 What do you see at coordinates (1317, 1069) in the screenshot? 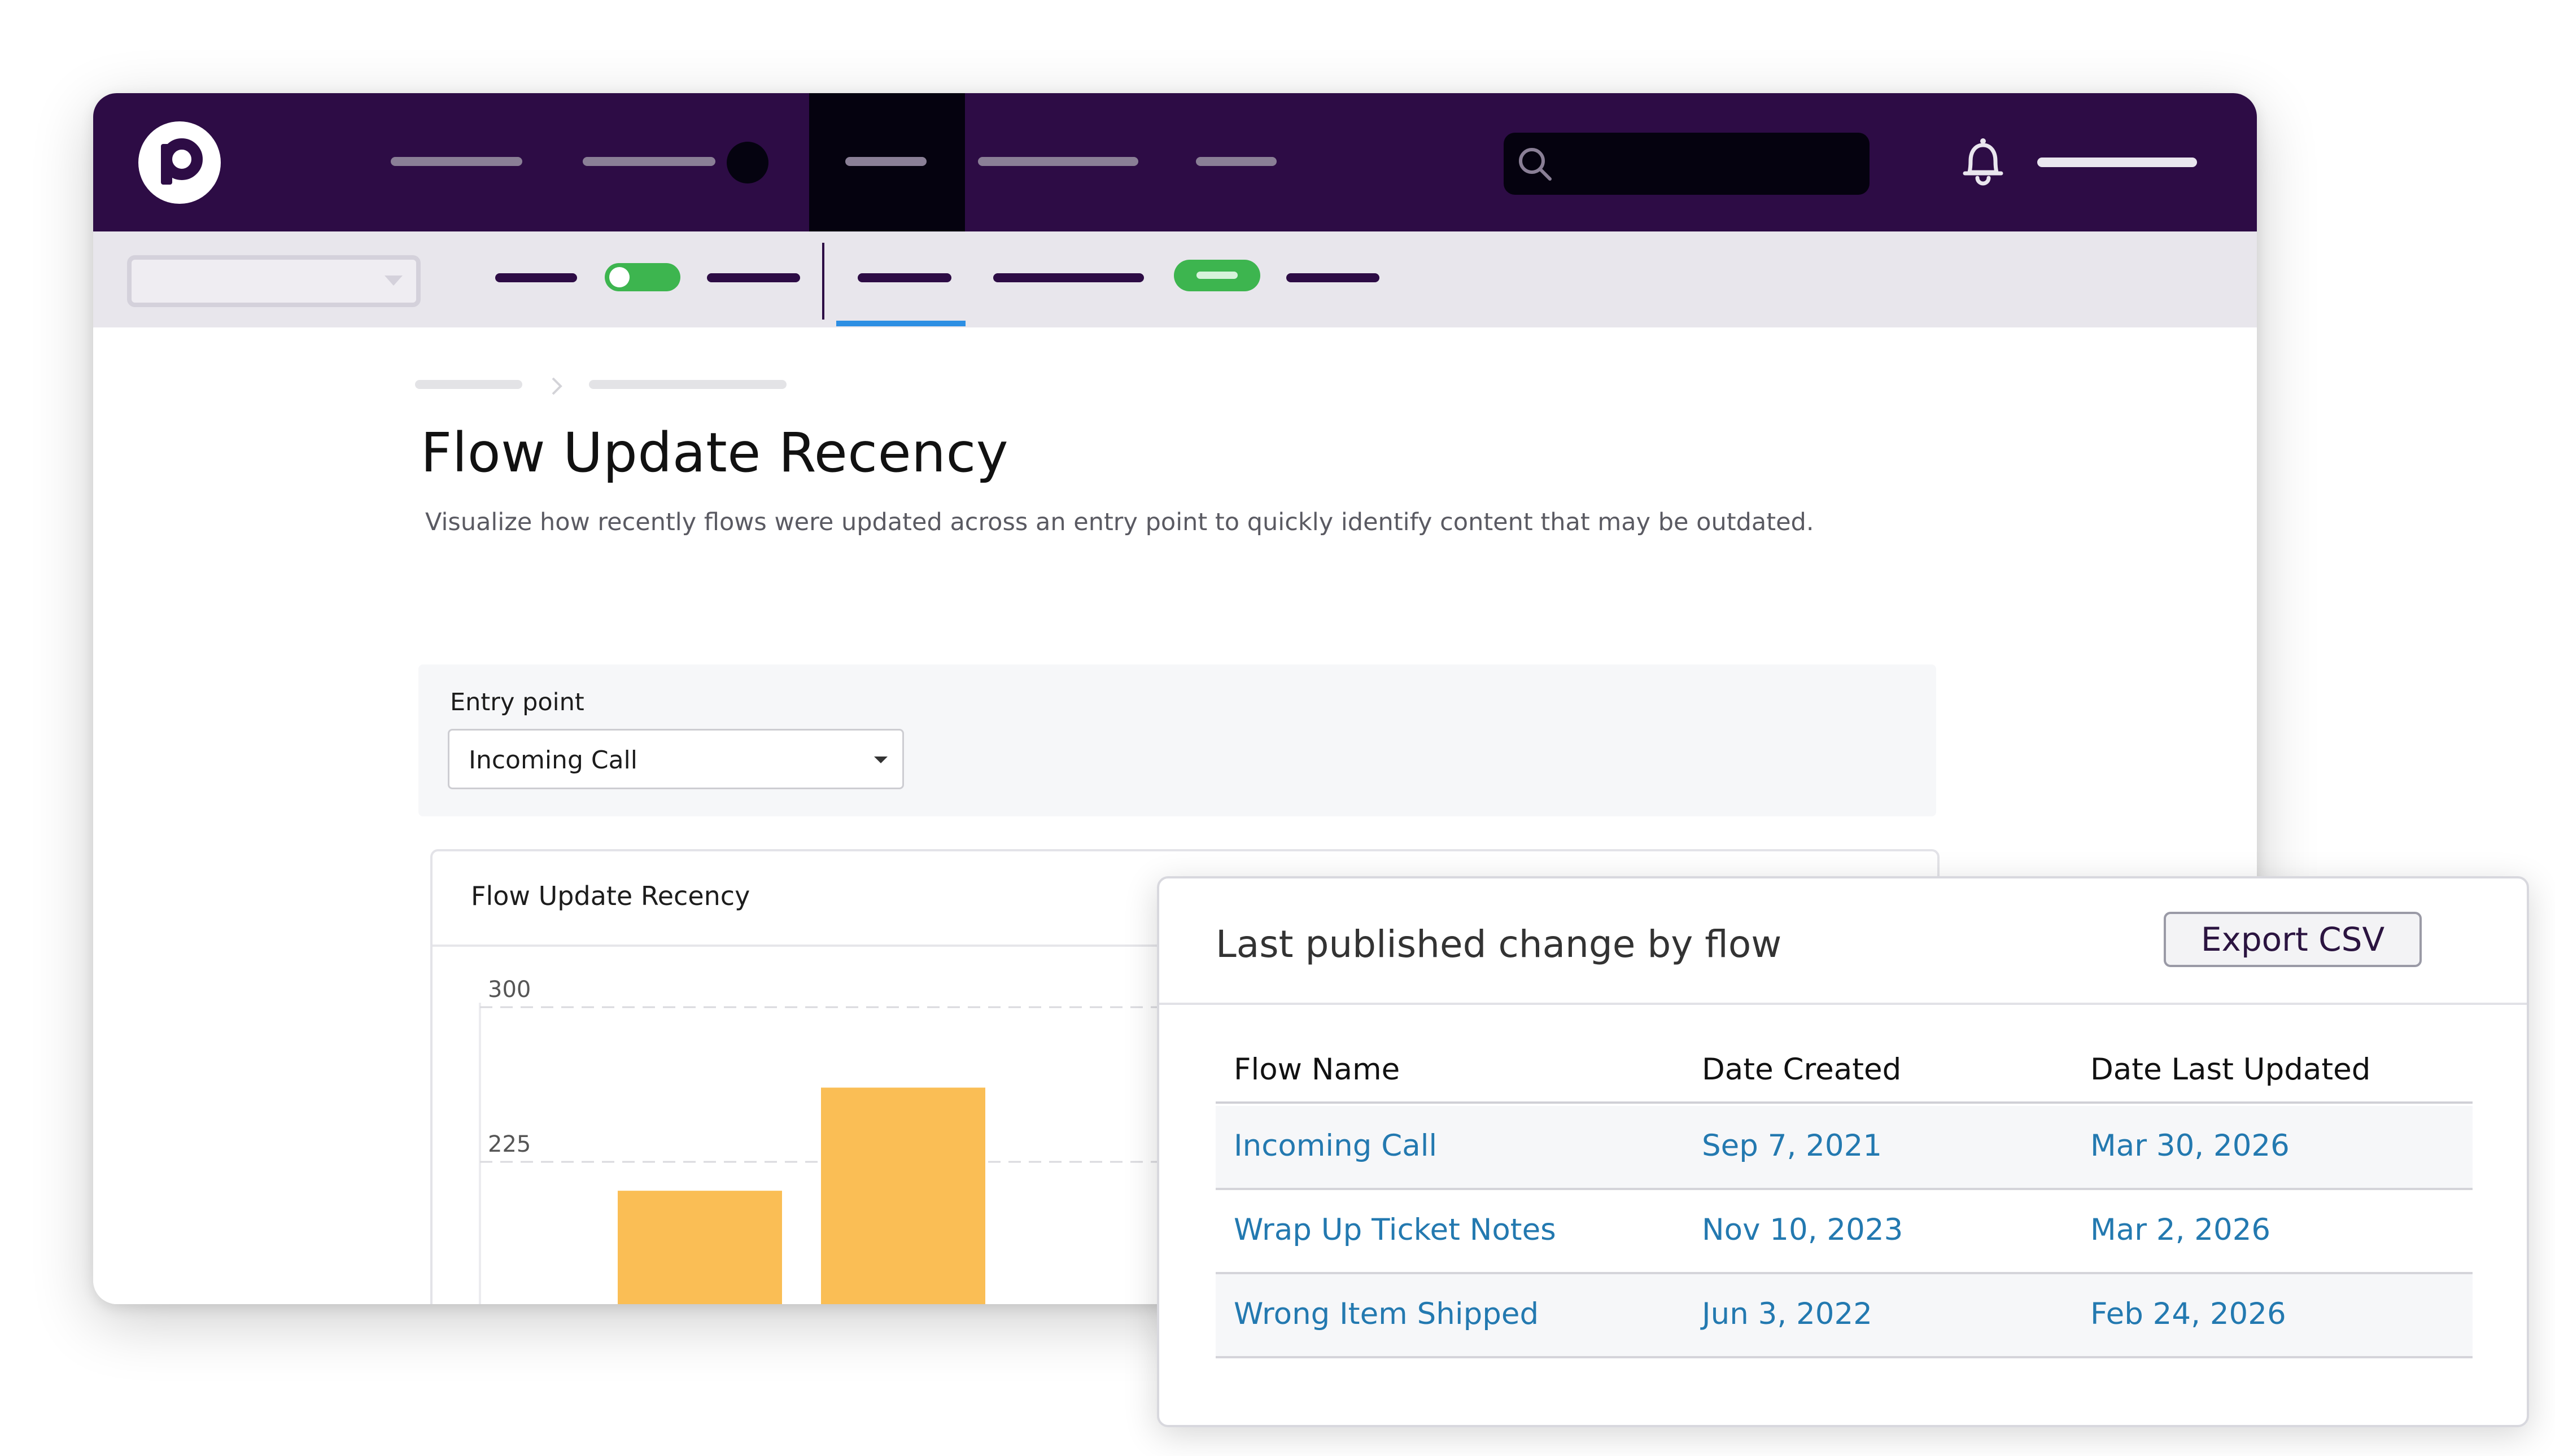
I see `column-header-flow-name: Flow Name` at bounding box center [1317, 1069].